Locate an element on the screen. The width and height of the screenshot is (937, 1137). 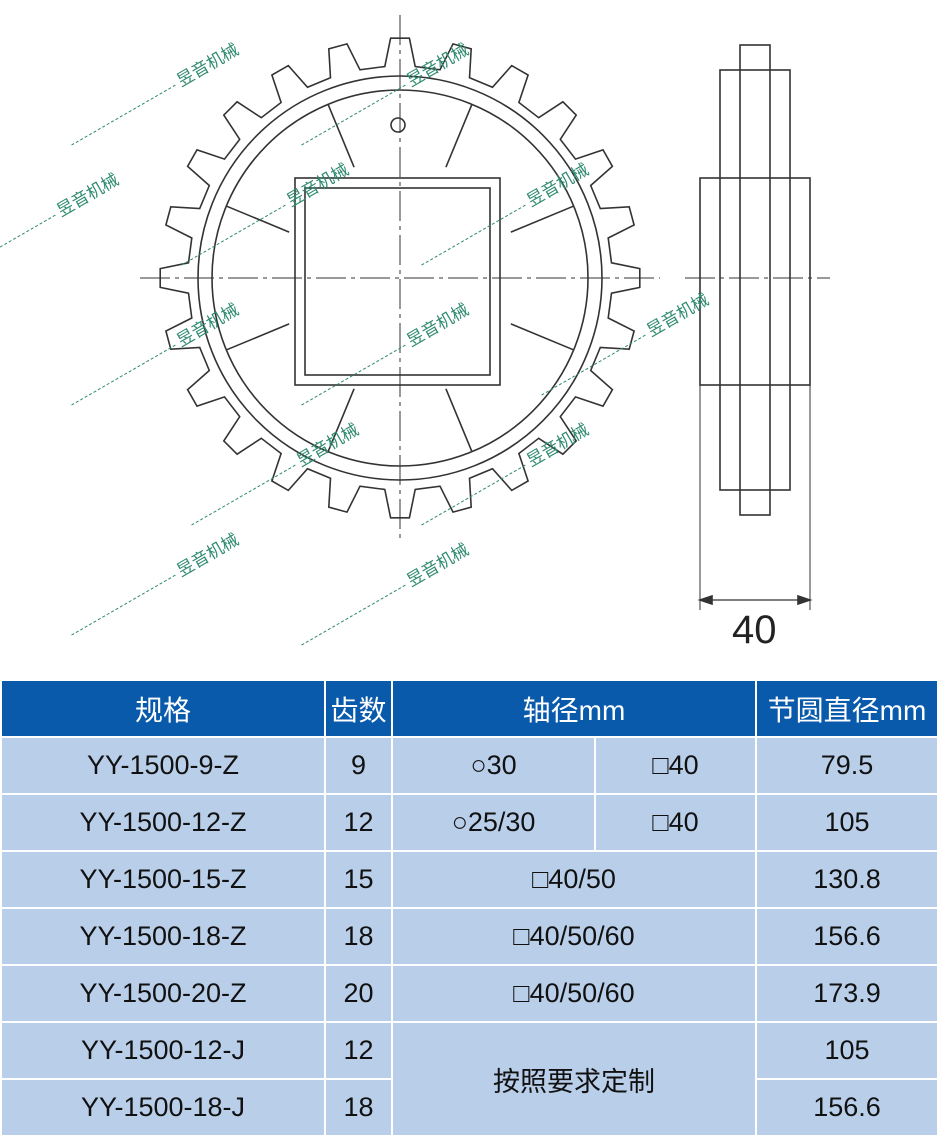
table-row: YY-1500-9-Z 9 ○30 □40 79.5 is located at coordinates (468, 765).